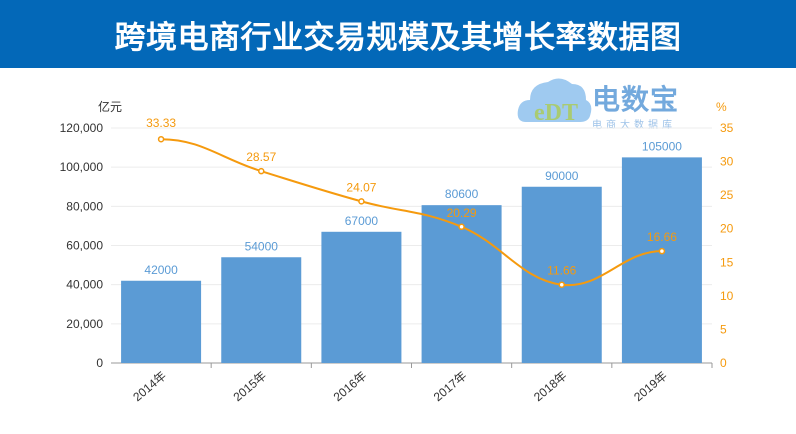  Describe the element at coordinates (82, 128) in the screenshot. I see `y-tick-label: 120,000` at that location.